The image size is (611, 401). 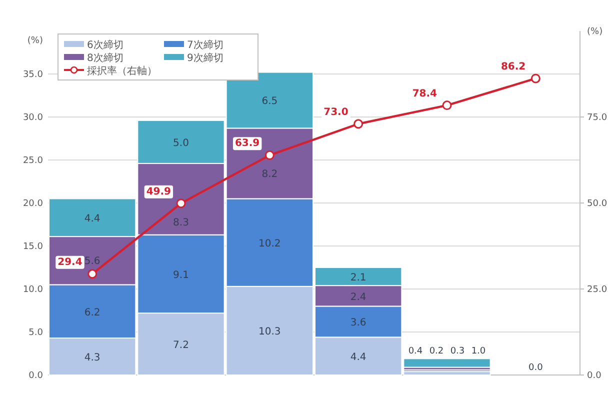 What do you see at coordinates (35, 41) in the screenshot?
I see `y-axis-title: (%)` at bounding box center [35, 41].